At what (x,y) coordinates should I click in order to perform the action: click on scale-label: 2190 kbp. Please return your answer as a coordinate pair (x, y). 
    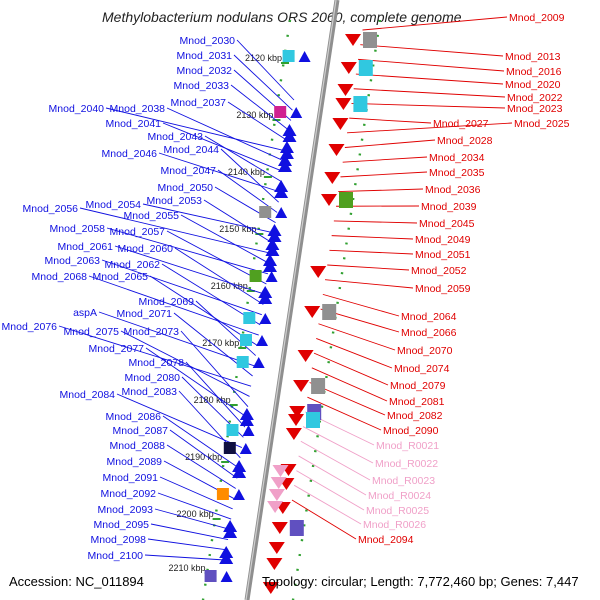
    Looking at the image, I should click on (203, 457).